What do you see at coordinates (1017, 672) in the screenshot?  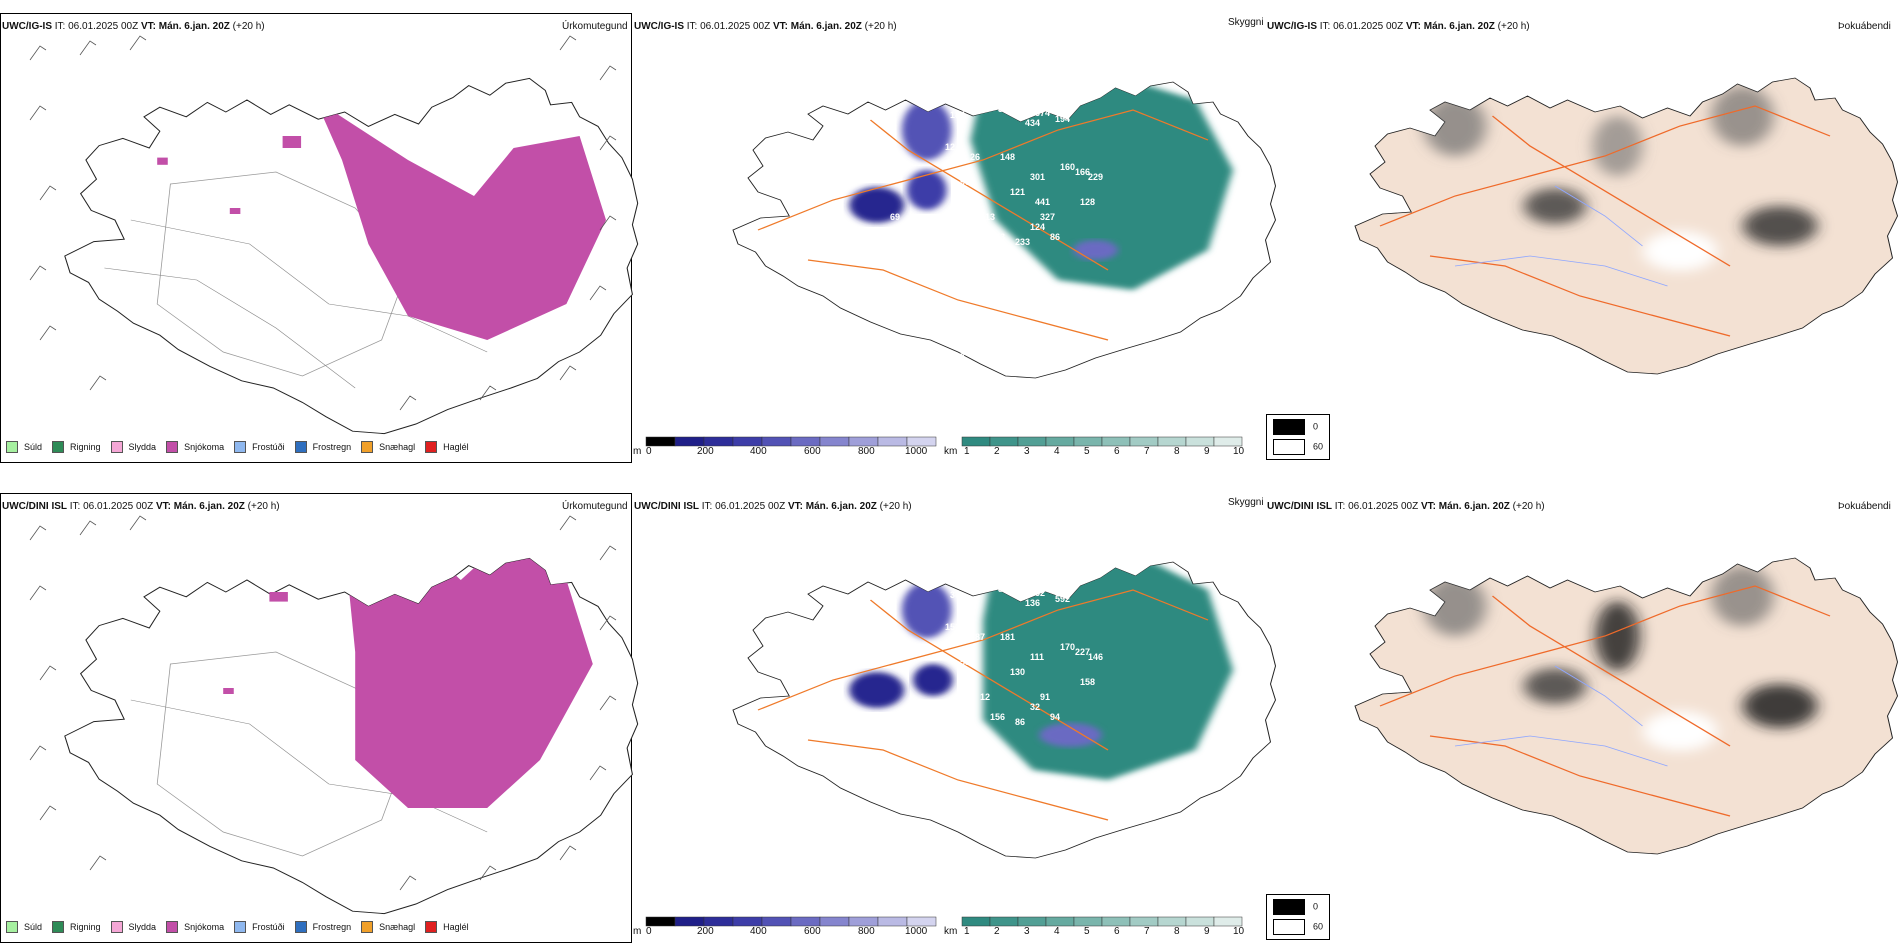 I see `cloud-base-label: 130` at bounding box center [1017, 672].